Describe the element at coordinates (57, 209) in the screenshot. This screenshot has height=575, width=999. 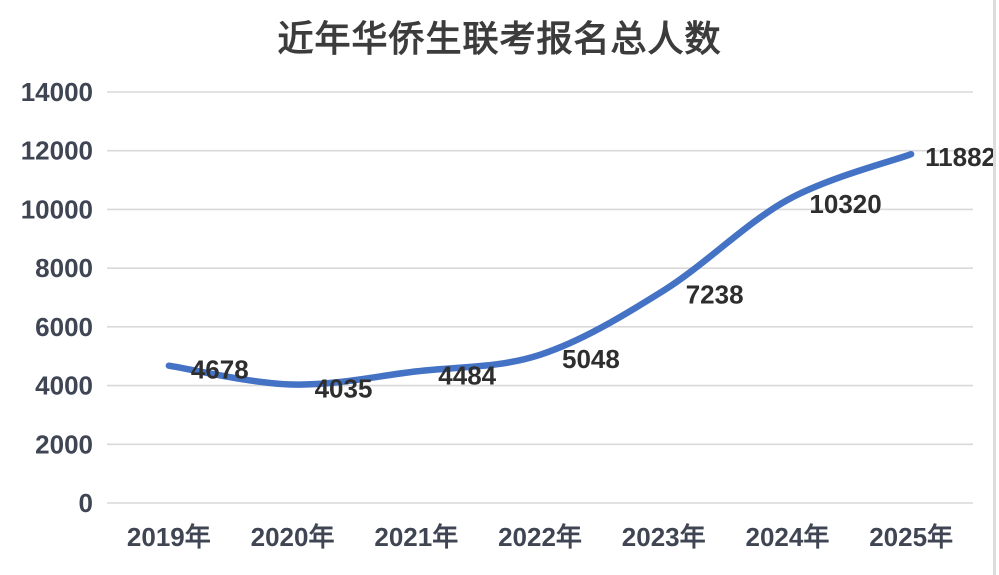
I see `y-axis-tick-label: 10000` at that location.